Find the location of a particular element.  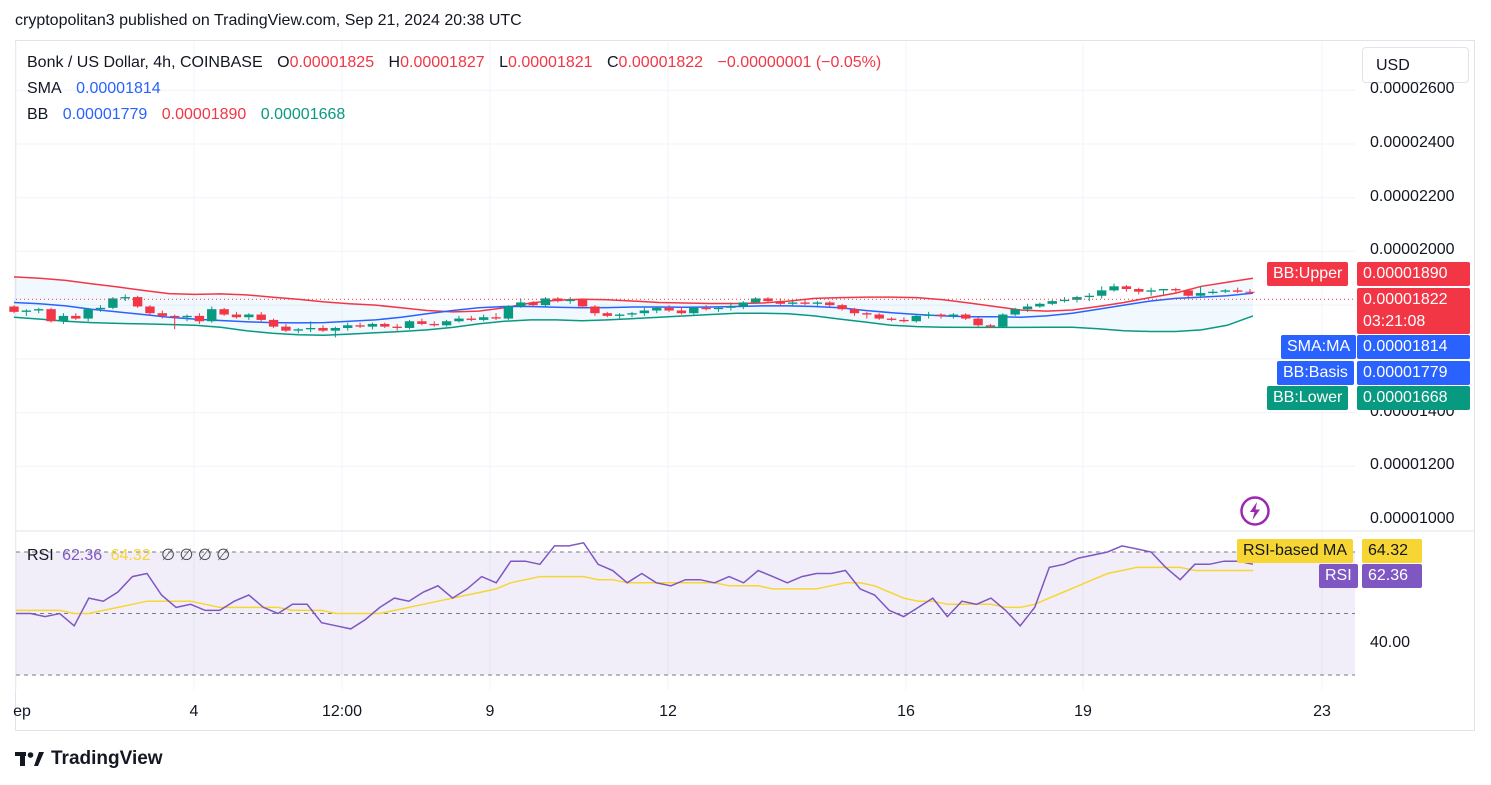

bb-basis-value: 0.00001779 is located at coordinates (105, 114).